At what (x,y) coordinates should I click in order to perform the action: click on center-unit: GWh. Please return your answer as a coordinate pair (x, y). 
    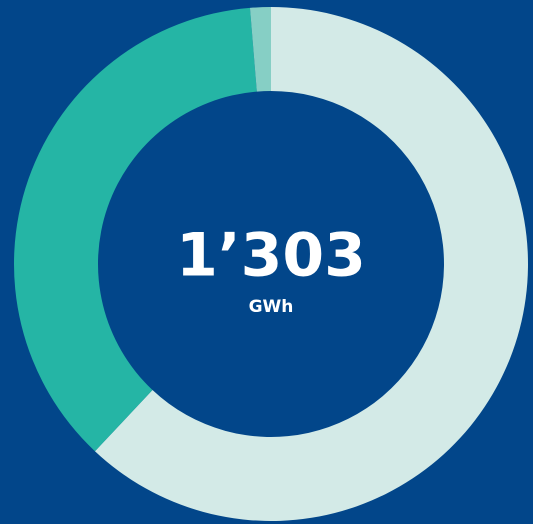
    Looking at the image, I should click on (271, 307).